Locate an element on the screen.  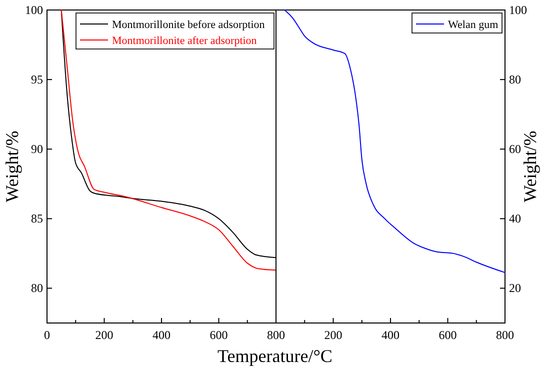
x-axis-title: Temperature/°C is located at coordinates (275, 356).